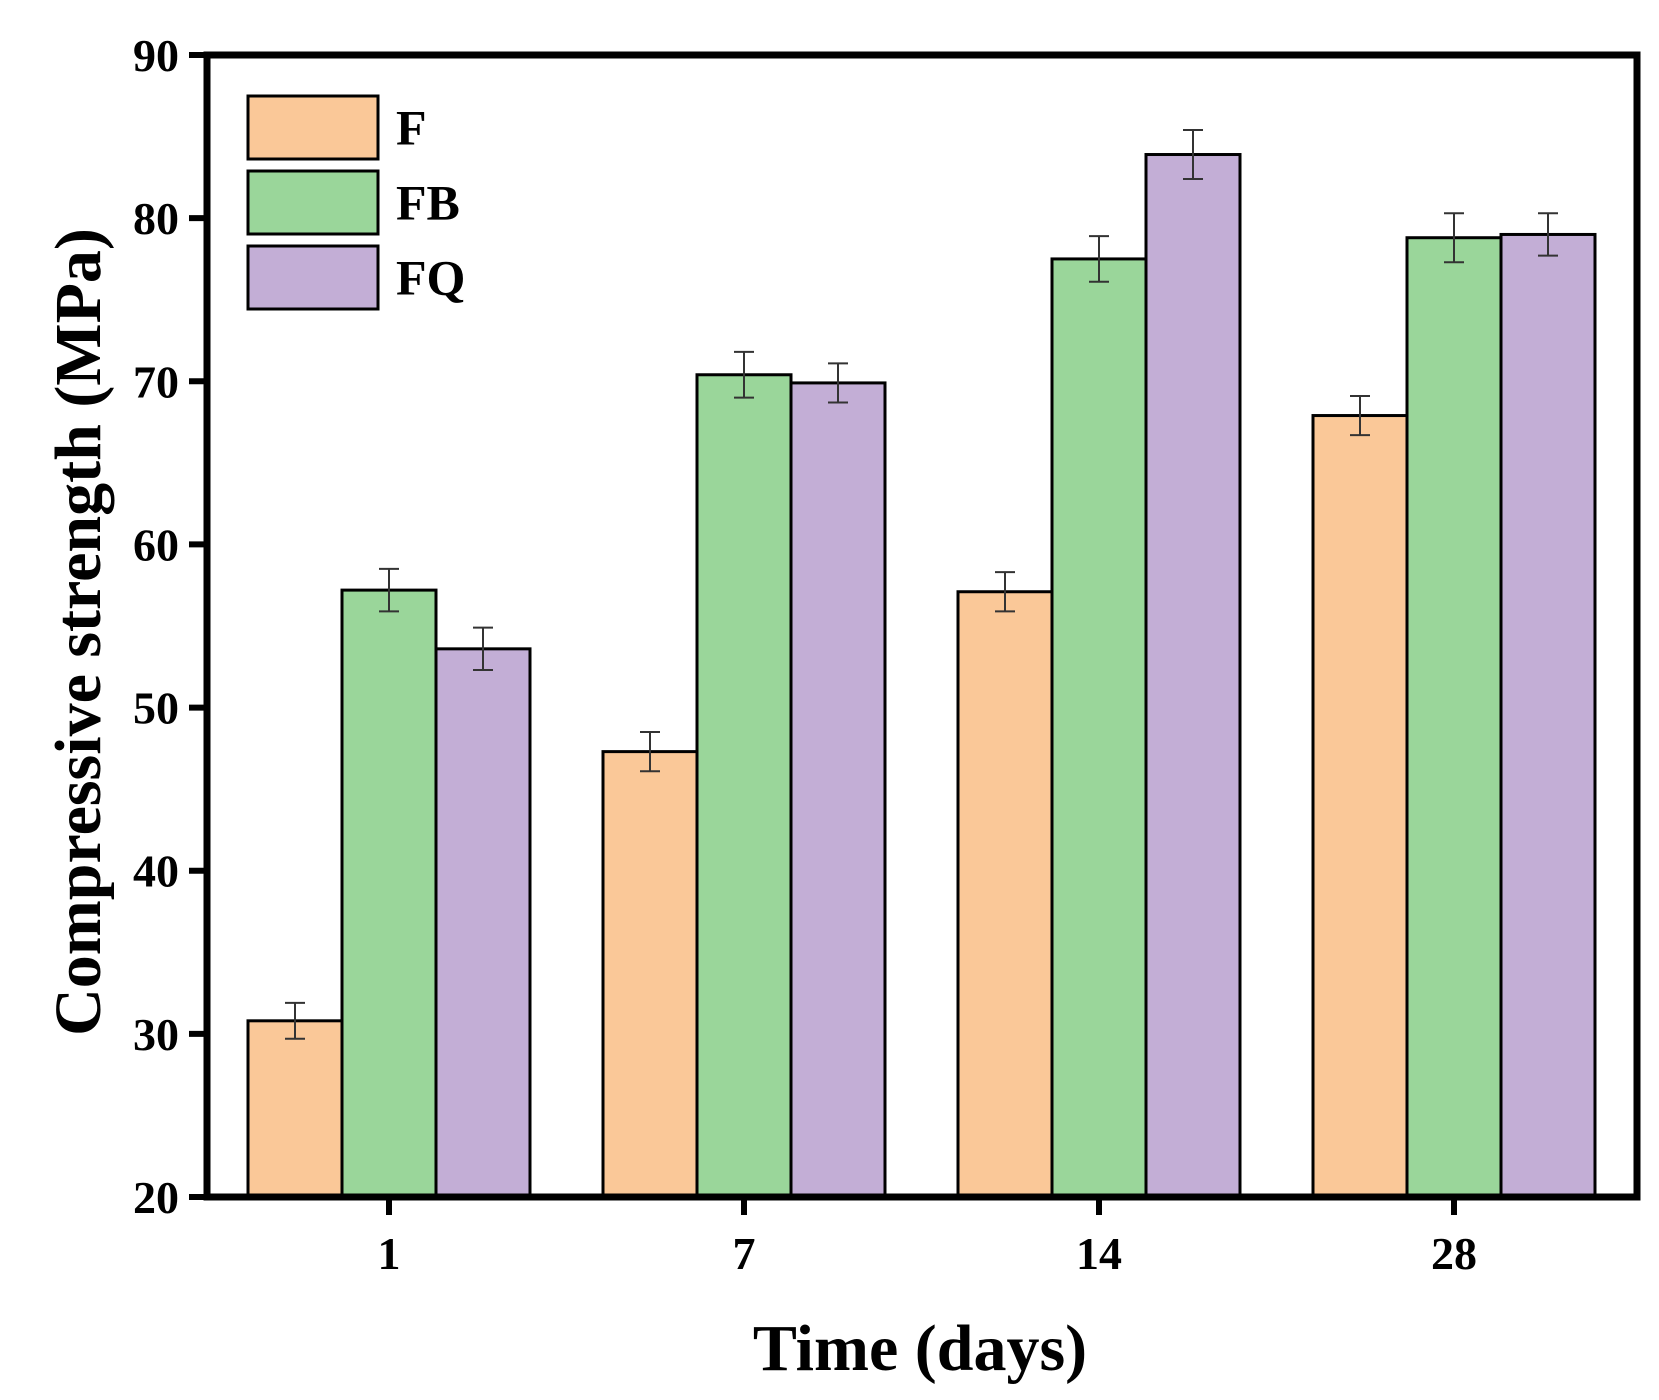  What do you see at coordinates (411, 128) in the screenshot?
I see `legend-label: F` at bounding box center [411, 128].